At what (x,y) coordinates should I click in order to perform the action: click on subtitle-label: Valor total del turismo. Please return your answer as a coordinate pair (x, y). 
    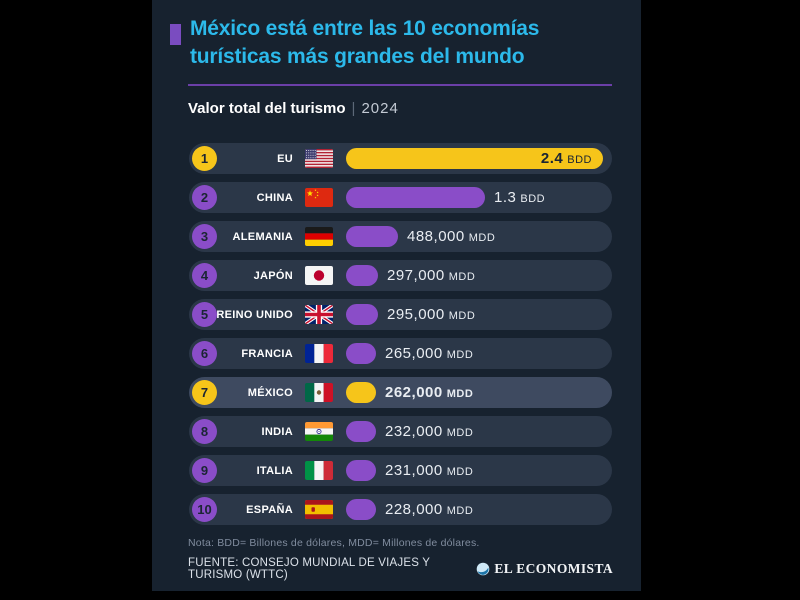
    Looking at the image, I should click on (267, 108).